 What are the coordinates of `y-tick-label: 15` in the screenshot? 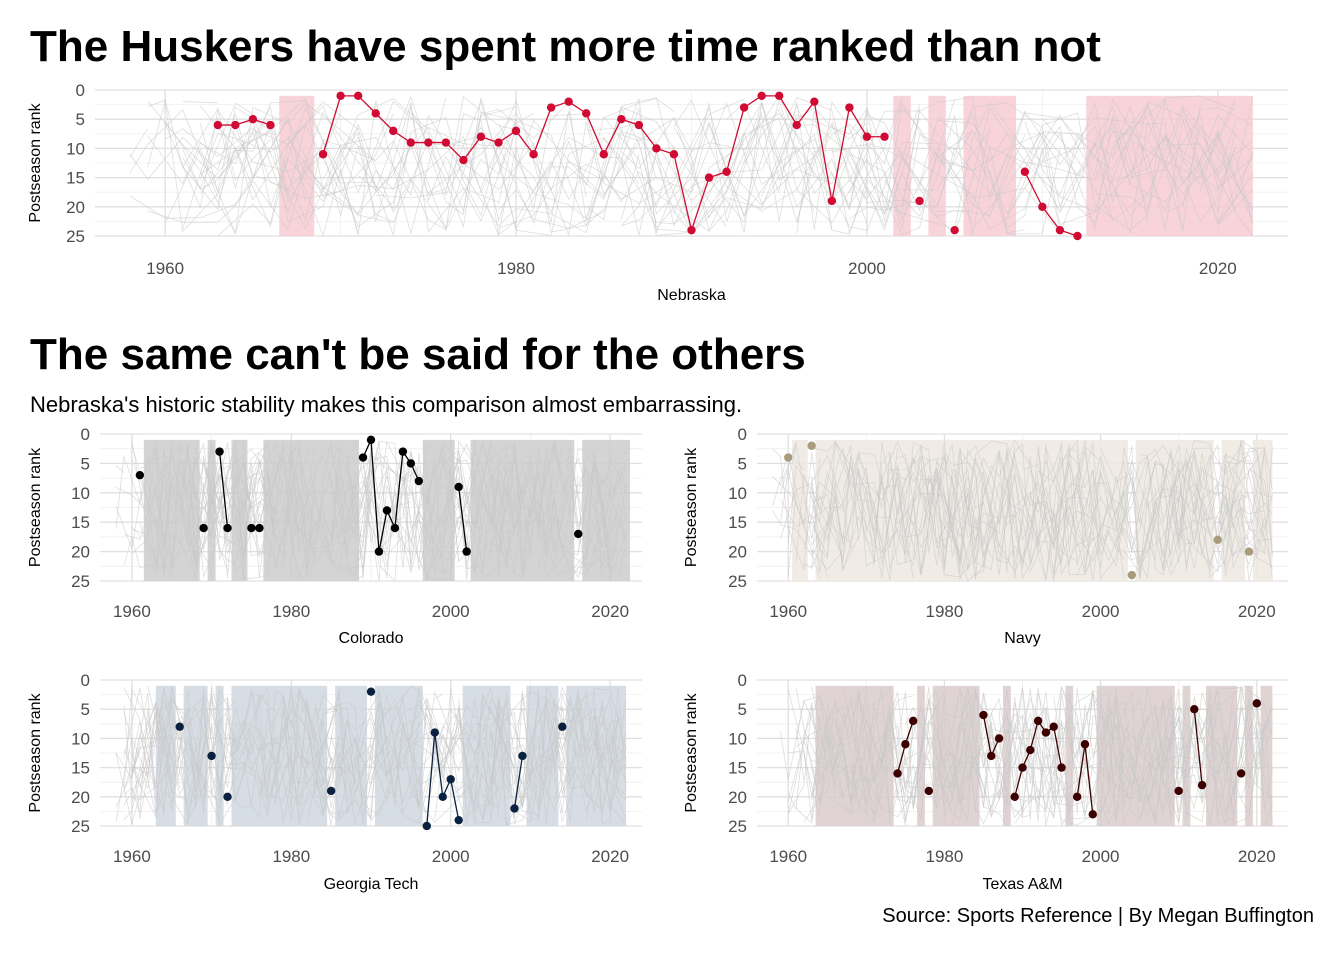 It's located at (737, 768).